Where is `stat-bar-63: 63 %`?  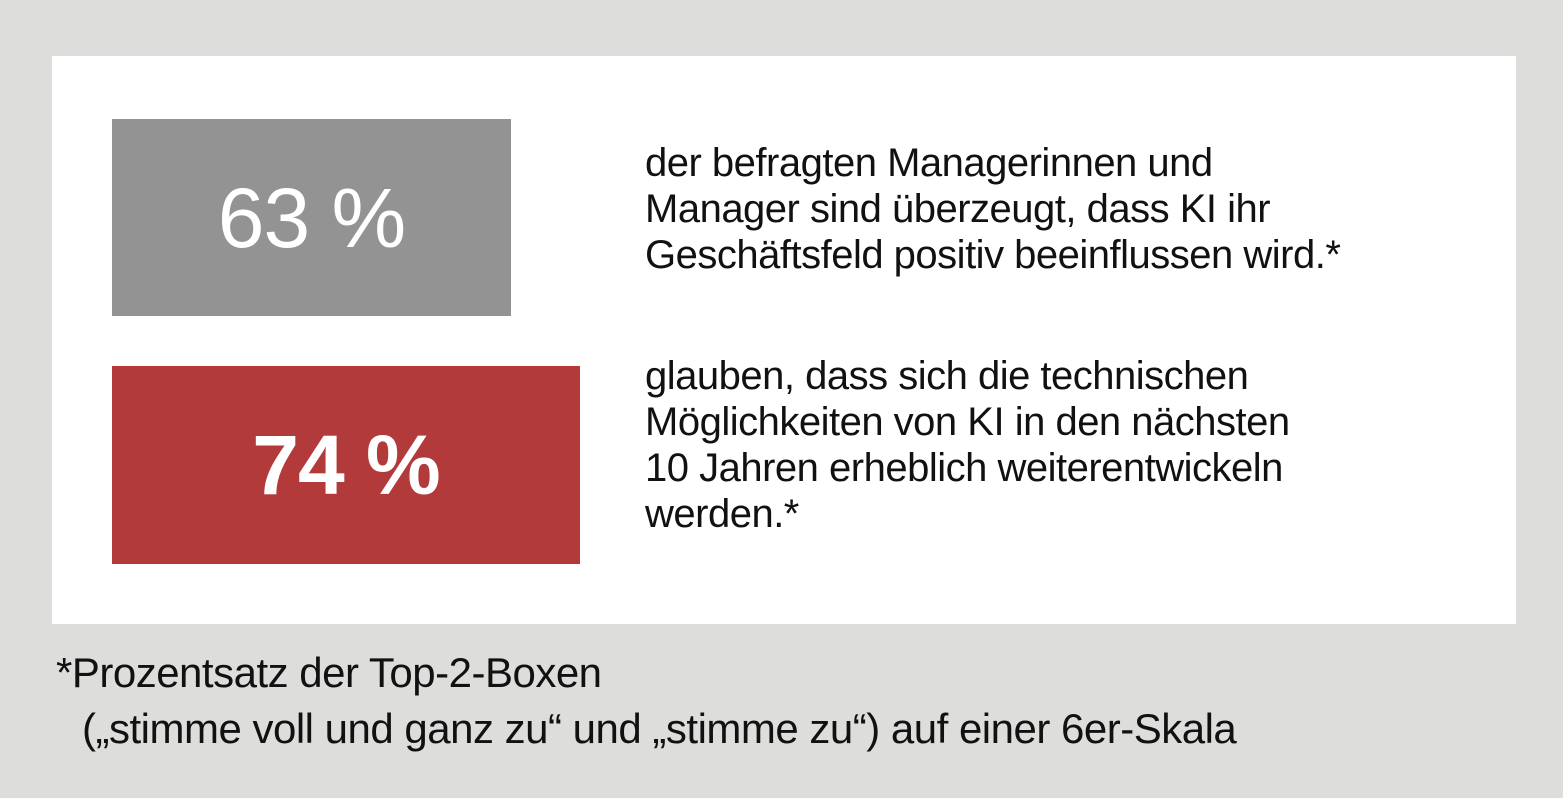
stat-bar-63: 63 % is located at coordinates (311, 217).